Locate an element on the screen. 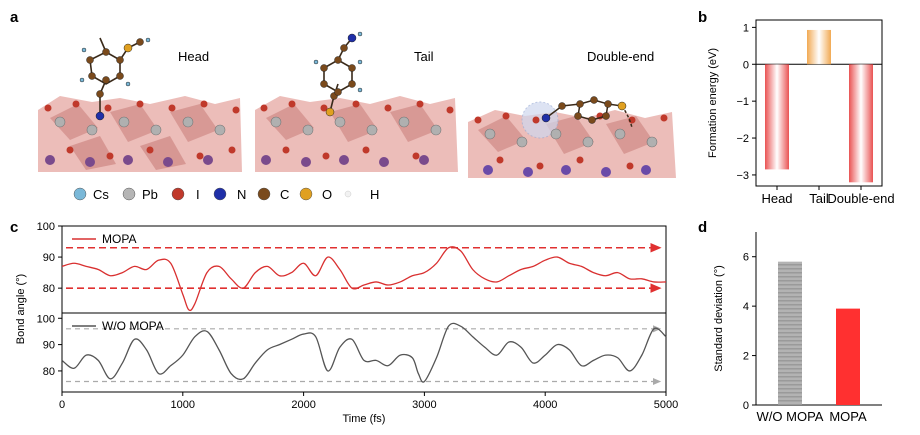 The width and height of the screenshot is (920, 435). legend-atom-h-icon is located at coordinates (348, 194).